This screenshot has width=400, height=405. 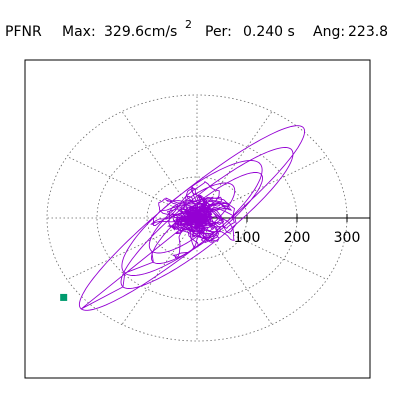 What do you see at coordinates (188, 24) in the screenshot?
I see `title-max-unit-exp: 2` at bounding box center [188, 24].